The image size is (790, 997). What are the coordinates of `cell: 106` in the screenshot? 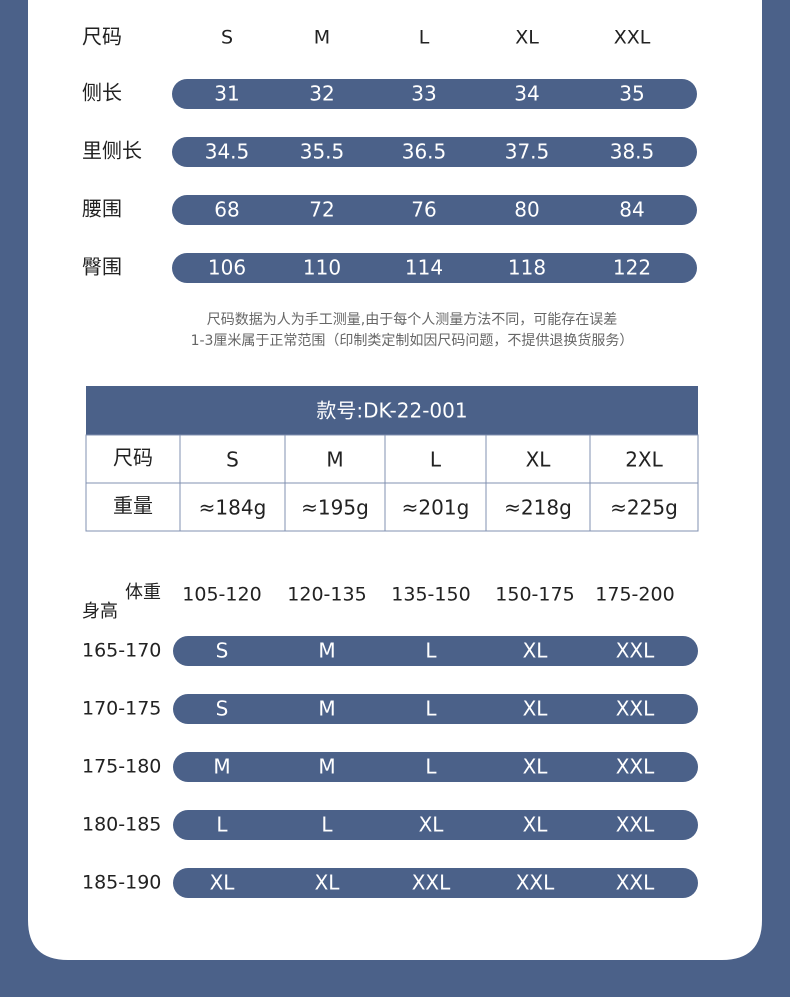 It's located at (227, 268).